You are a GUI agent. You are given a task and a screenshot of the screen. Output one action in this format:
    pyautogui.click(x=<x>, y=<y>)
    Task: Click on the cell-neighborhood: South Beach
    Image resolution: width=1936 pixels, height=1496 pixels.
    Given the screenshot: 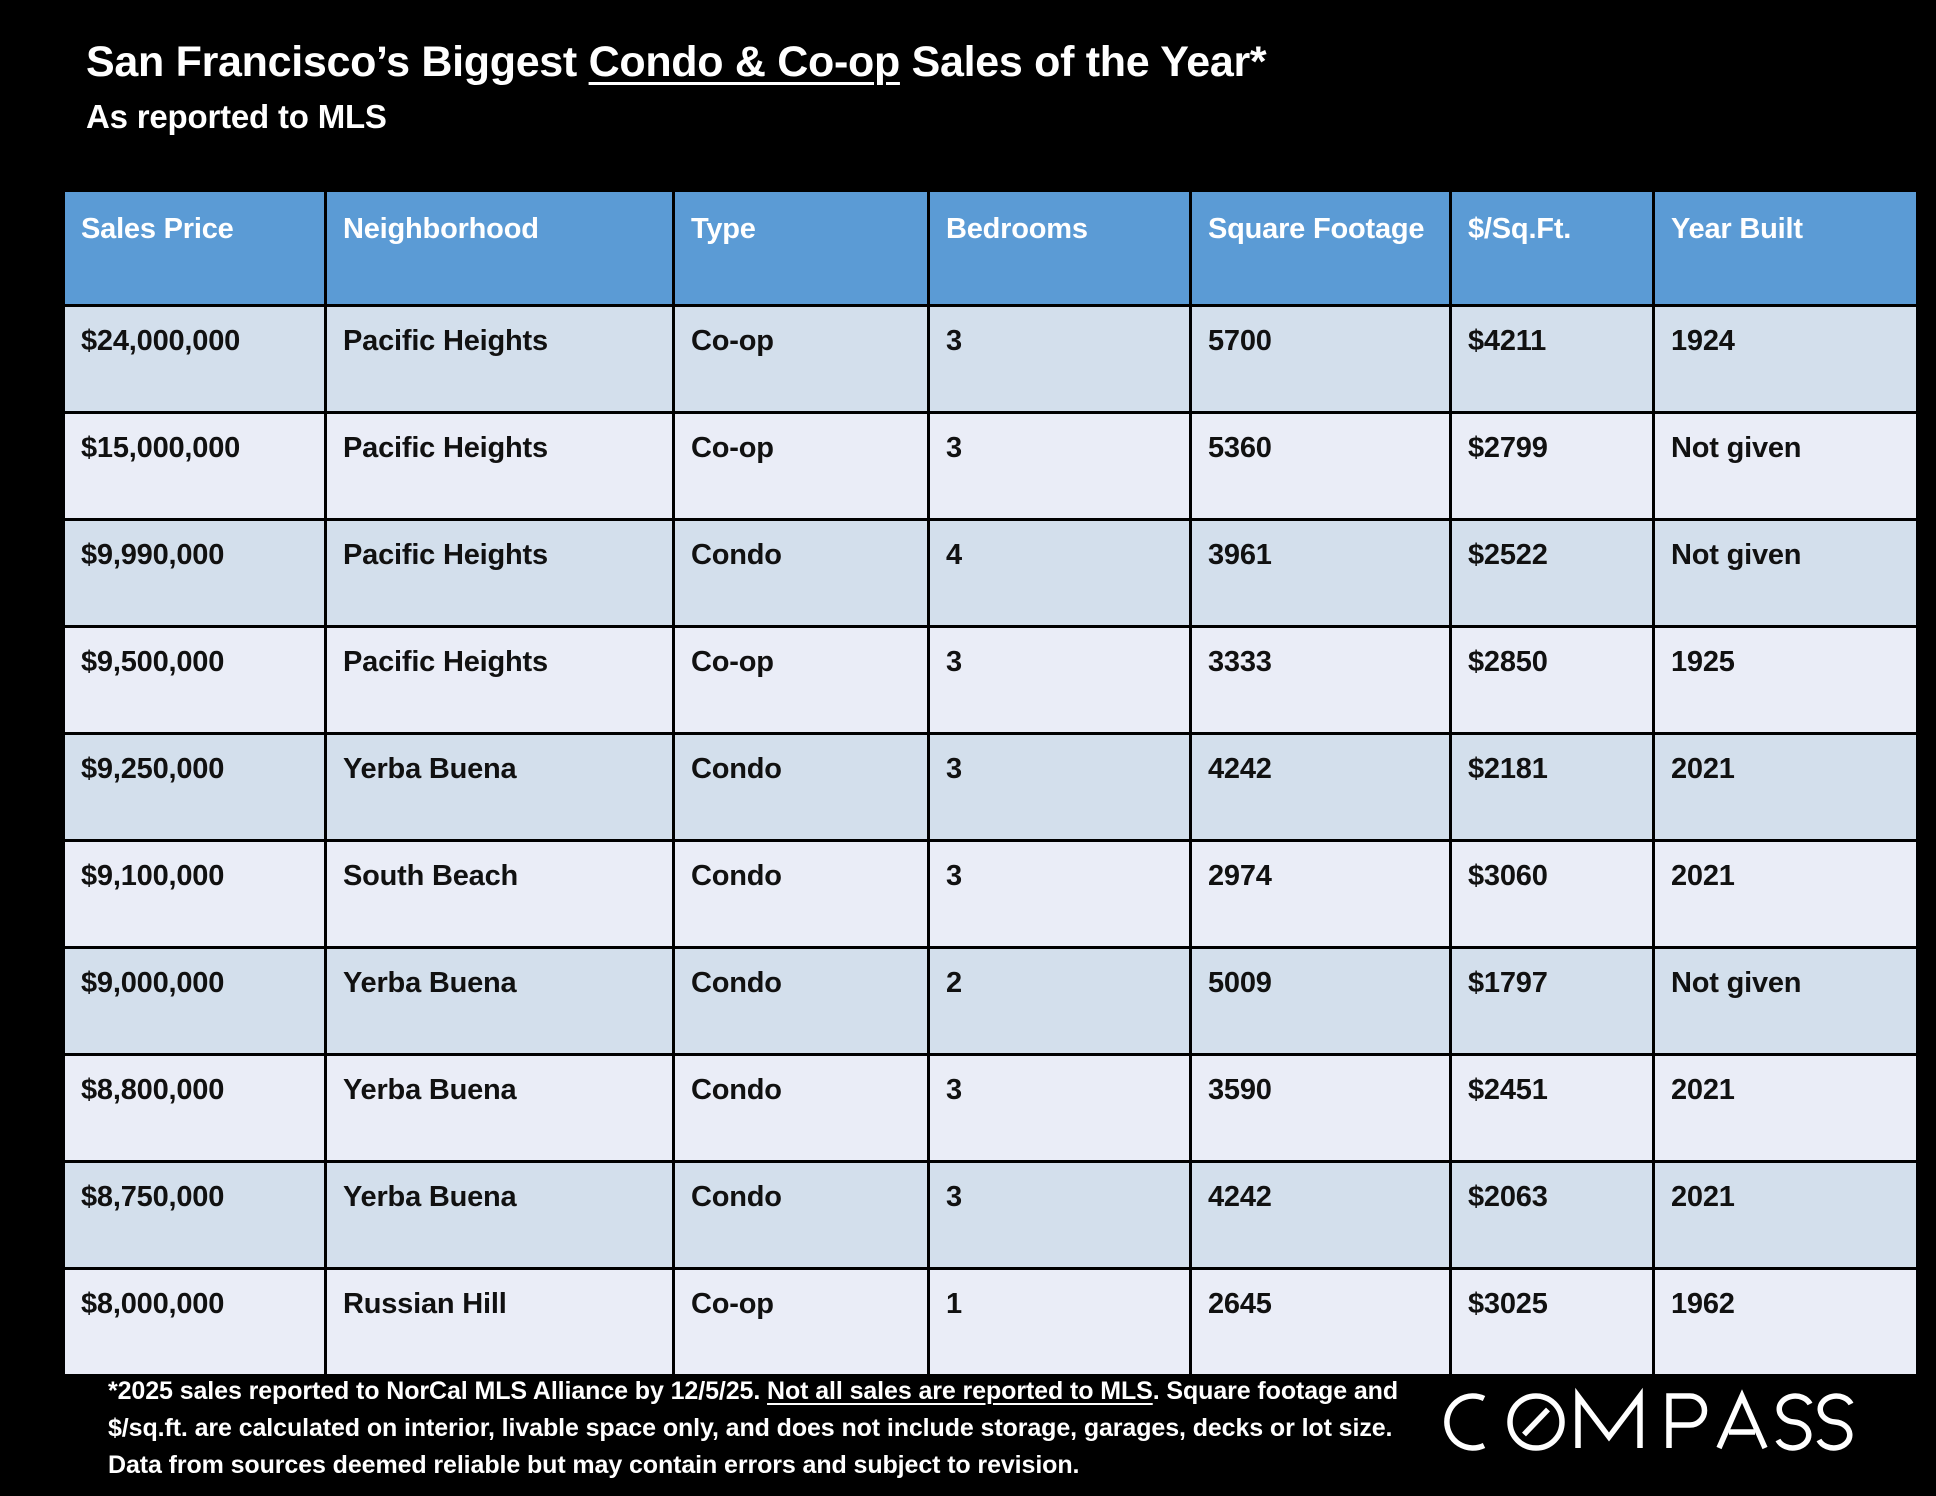 What is the action you would take?
    pyautogui.click(x=499, y=894)
    